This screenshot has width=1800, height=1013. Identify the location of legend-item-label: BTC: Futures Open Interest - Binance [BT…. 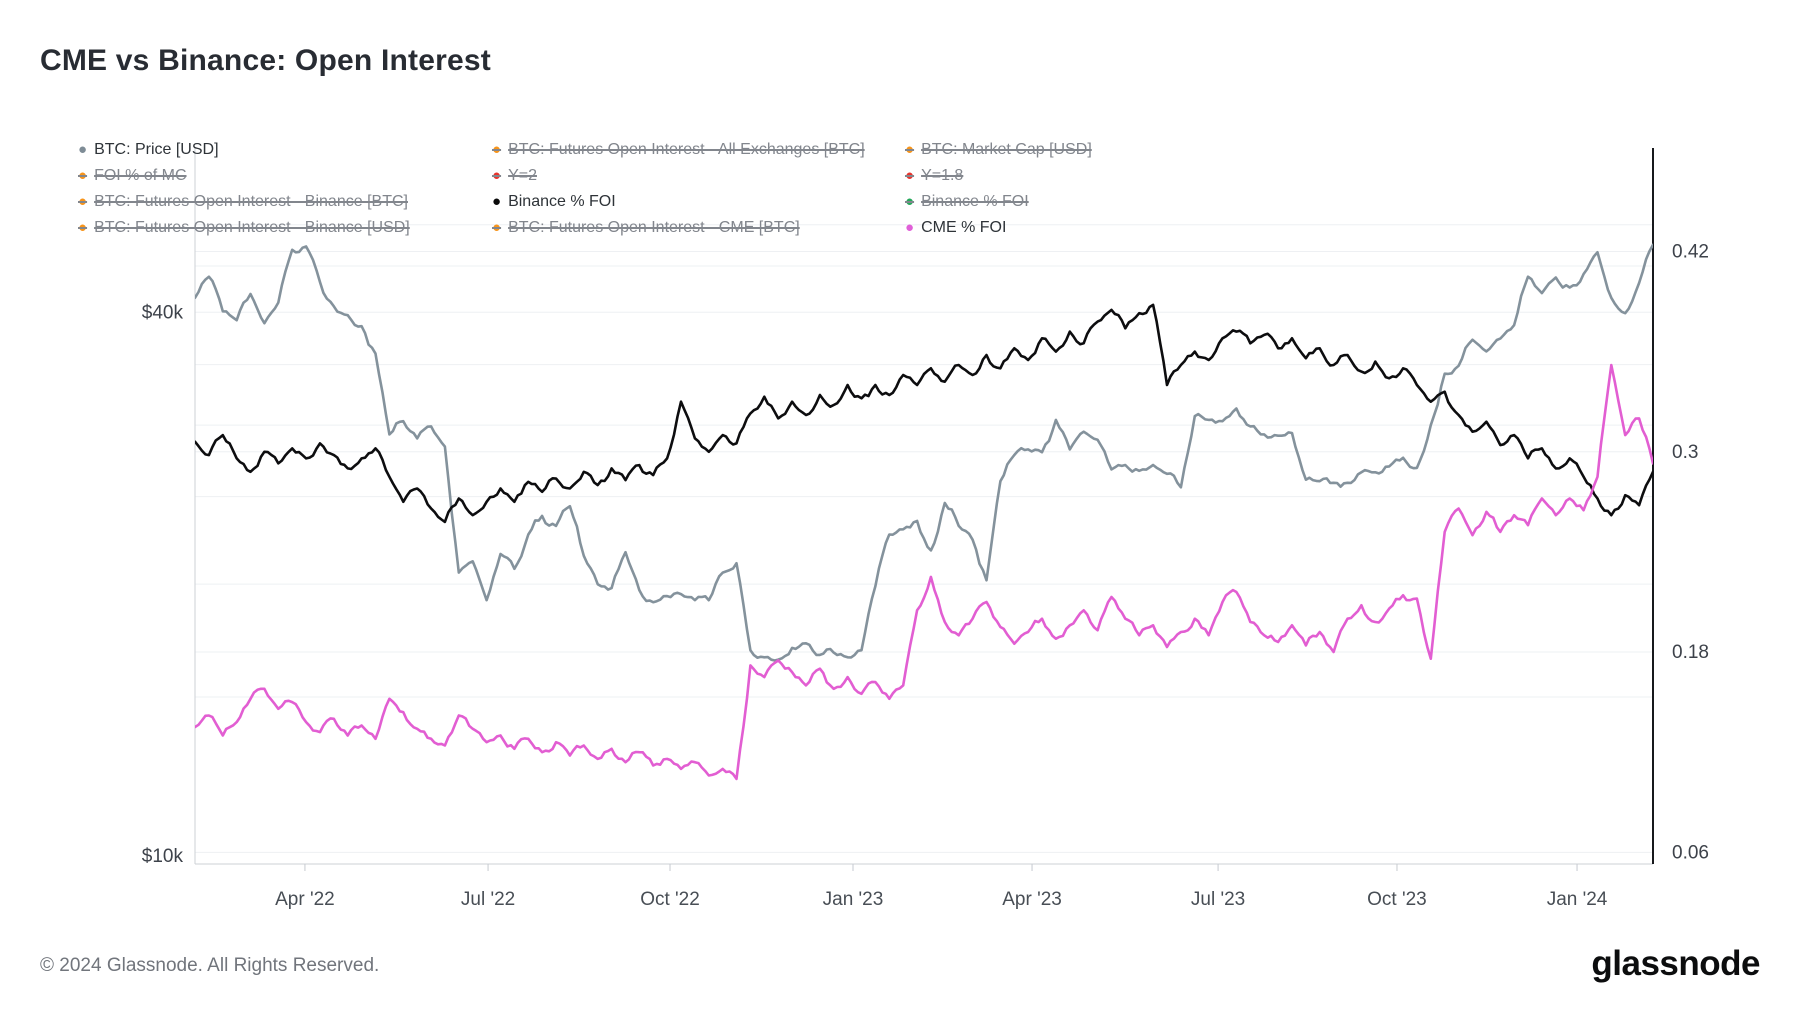
(251, 201).